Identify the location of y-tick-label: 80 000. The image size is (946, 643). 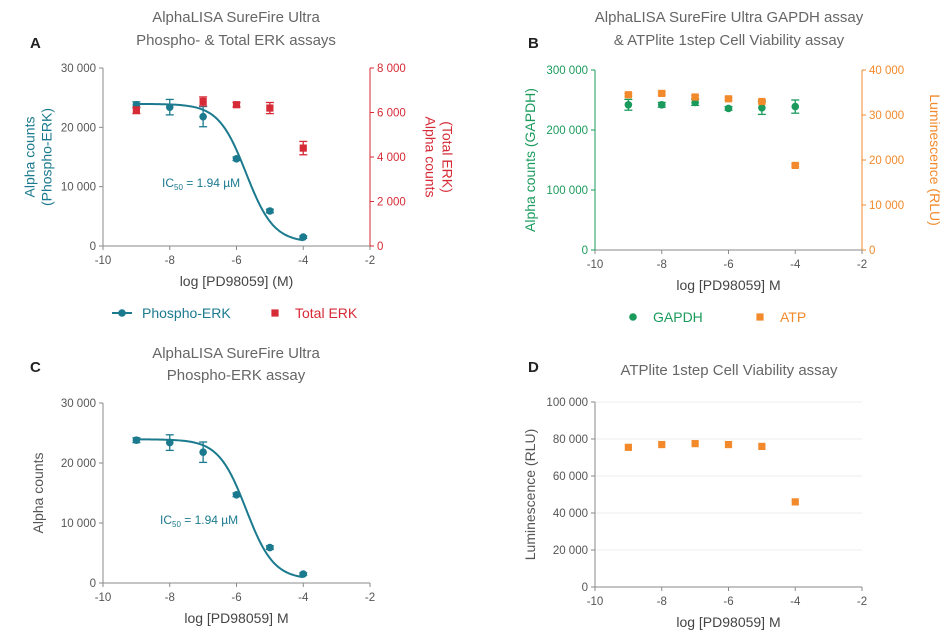
(570, 440).